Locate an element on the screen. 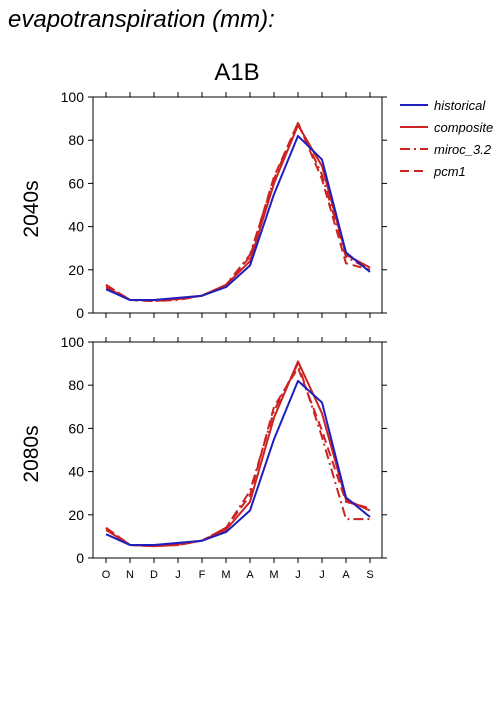  series-line-pcm1 is located at coordinates (238, 457).